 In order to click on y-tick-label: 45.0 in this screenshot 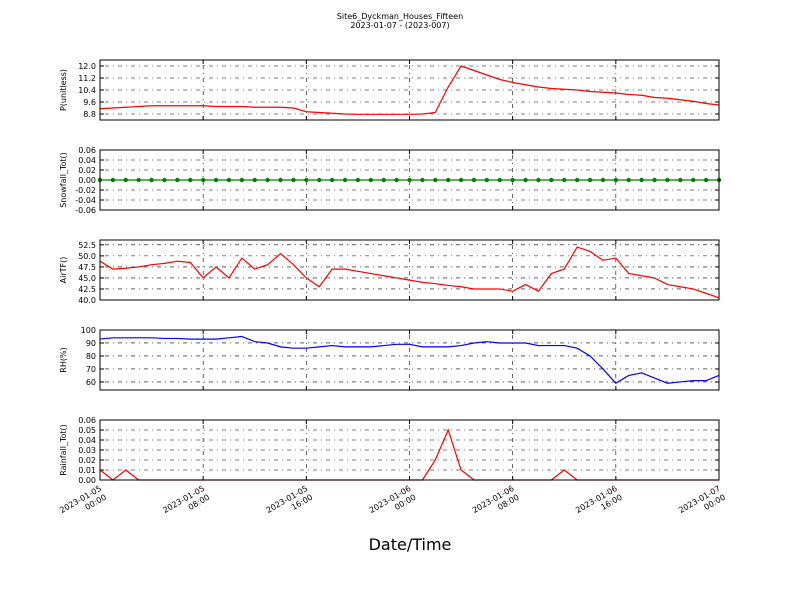, I will do `click(87, 278)`.